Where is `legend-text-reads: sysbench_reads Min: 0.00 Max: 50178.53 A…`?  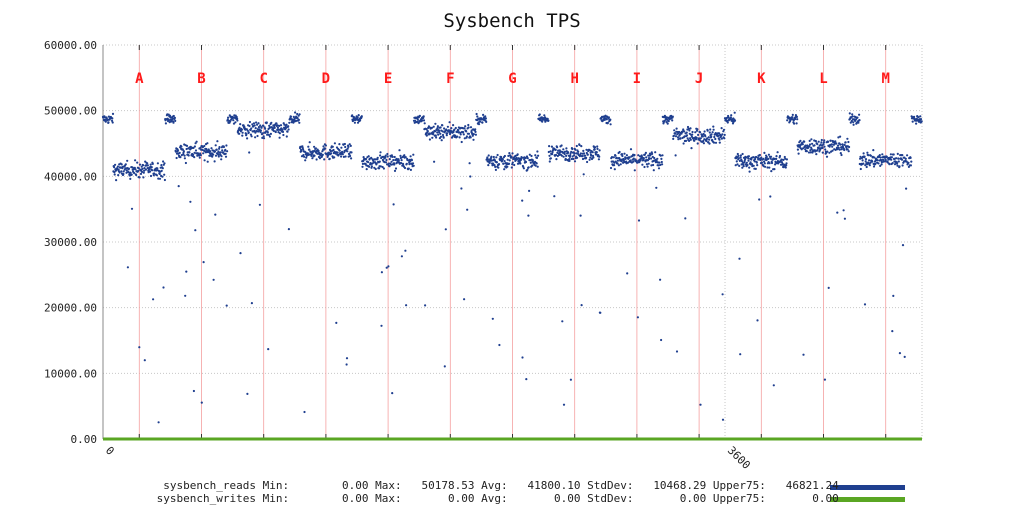 legend-text-reads: sysbench_reads Min: 0.00 Max: 50178.53 A… is located at coordinates (494, 485).